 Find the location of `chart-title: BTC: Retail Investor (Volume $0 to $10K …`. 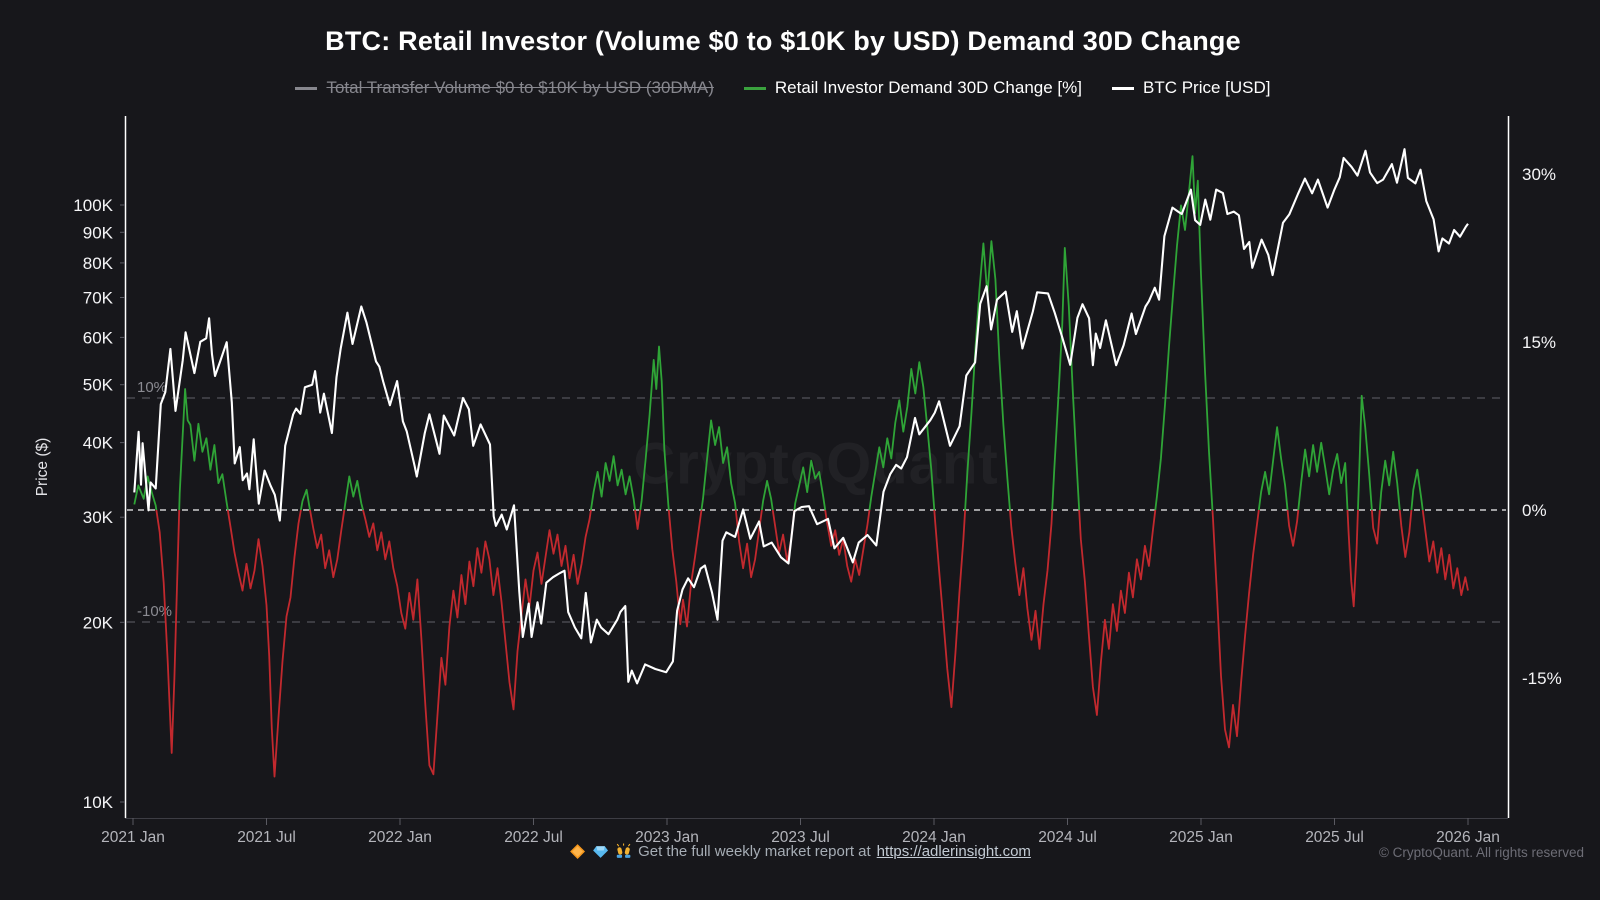

chart-title: BTC: Retail Investor (Volume $0 to $10K … is located at coordinates (783, 41).